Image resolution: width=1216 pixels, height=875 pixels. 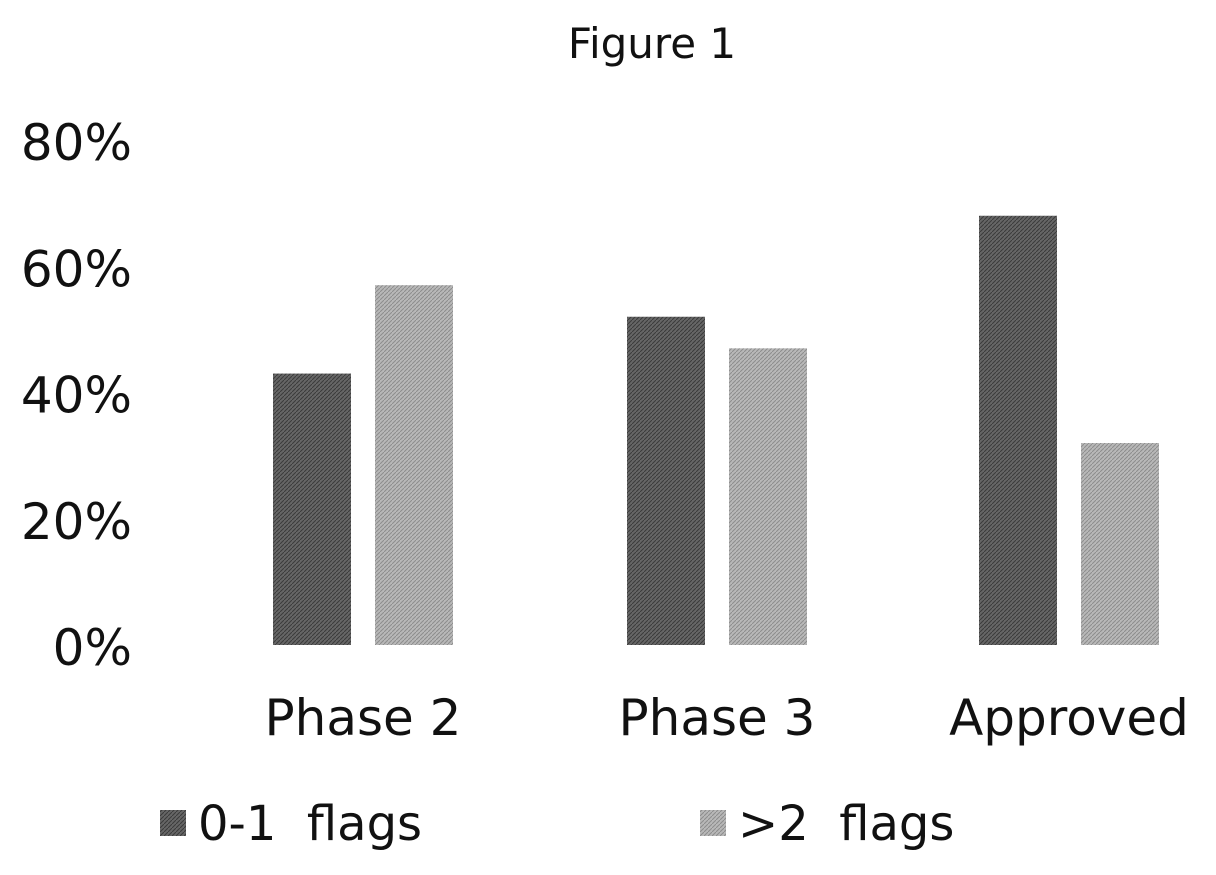 I want to click on legend-item-0-1-flags: 0-1 flags, so click(x=291, y=824).